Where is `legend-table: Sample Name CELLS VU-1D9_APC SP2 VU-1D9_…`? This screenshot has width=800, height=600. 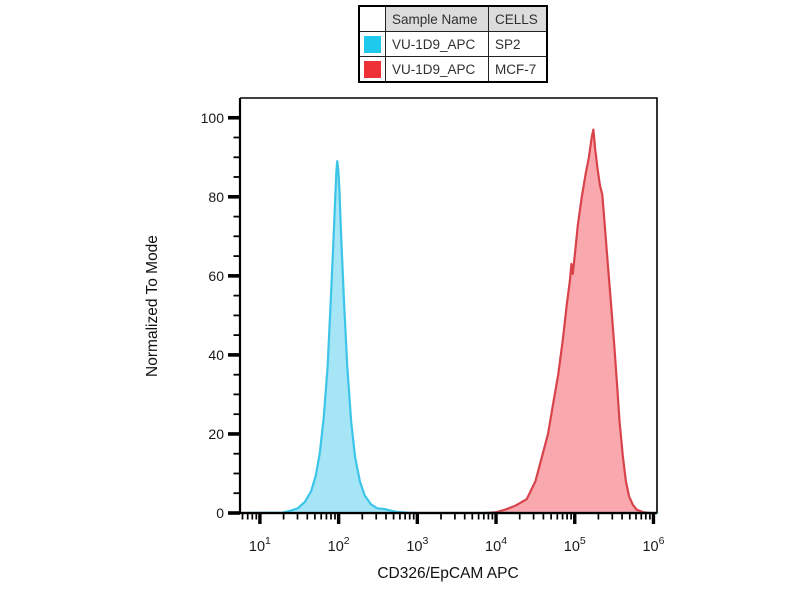 legend-table: Sample Name CELLS VU-1D9_APC SP2 VU-1D9_… is located at coordinates (453, 44).